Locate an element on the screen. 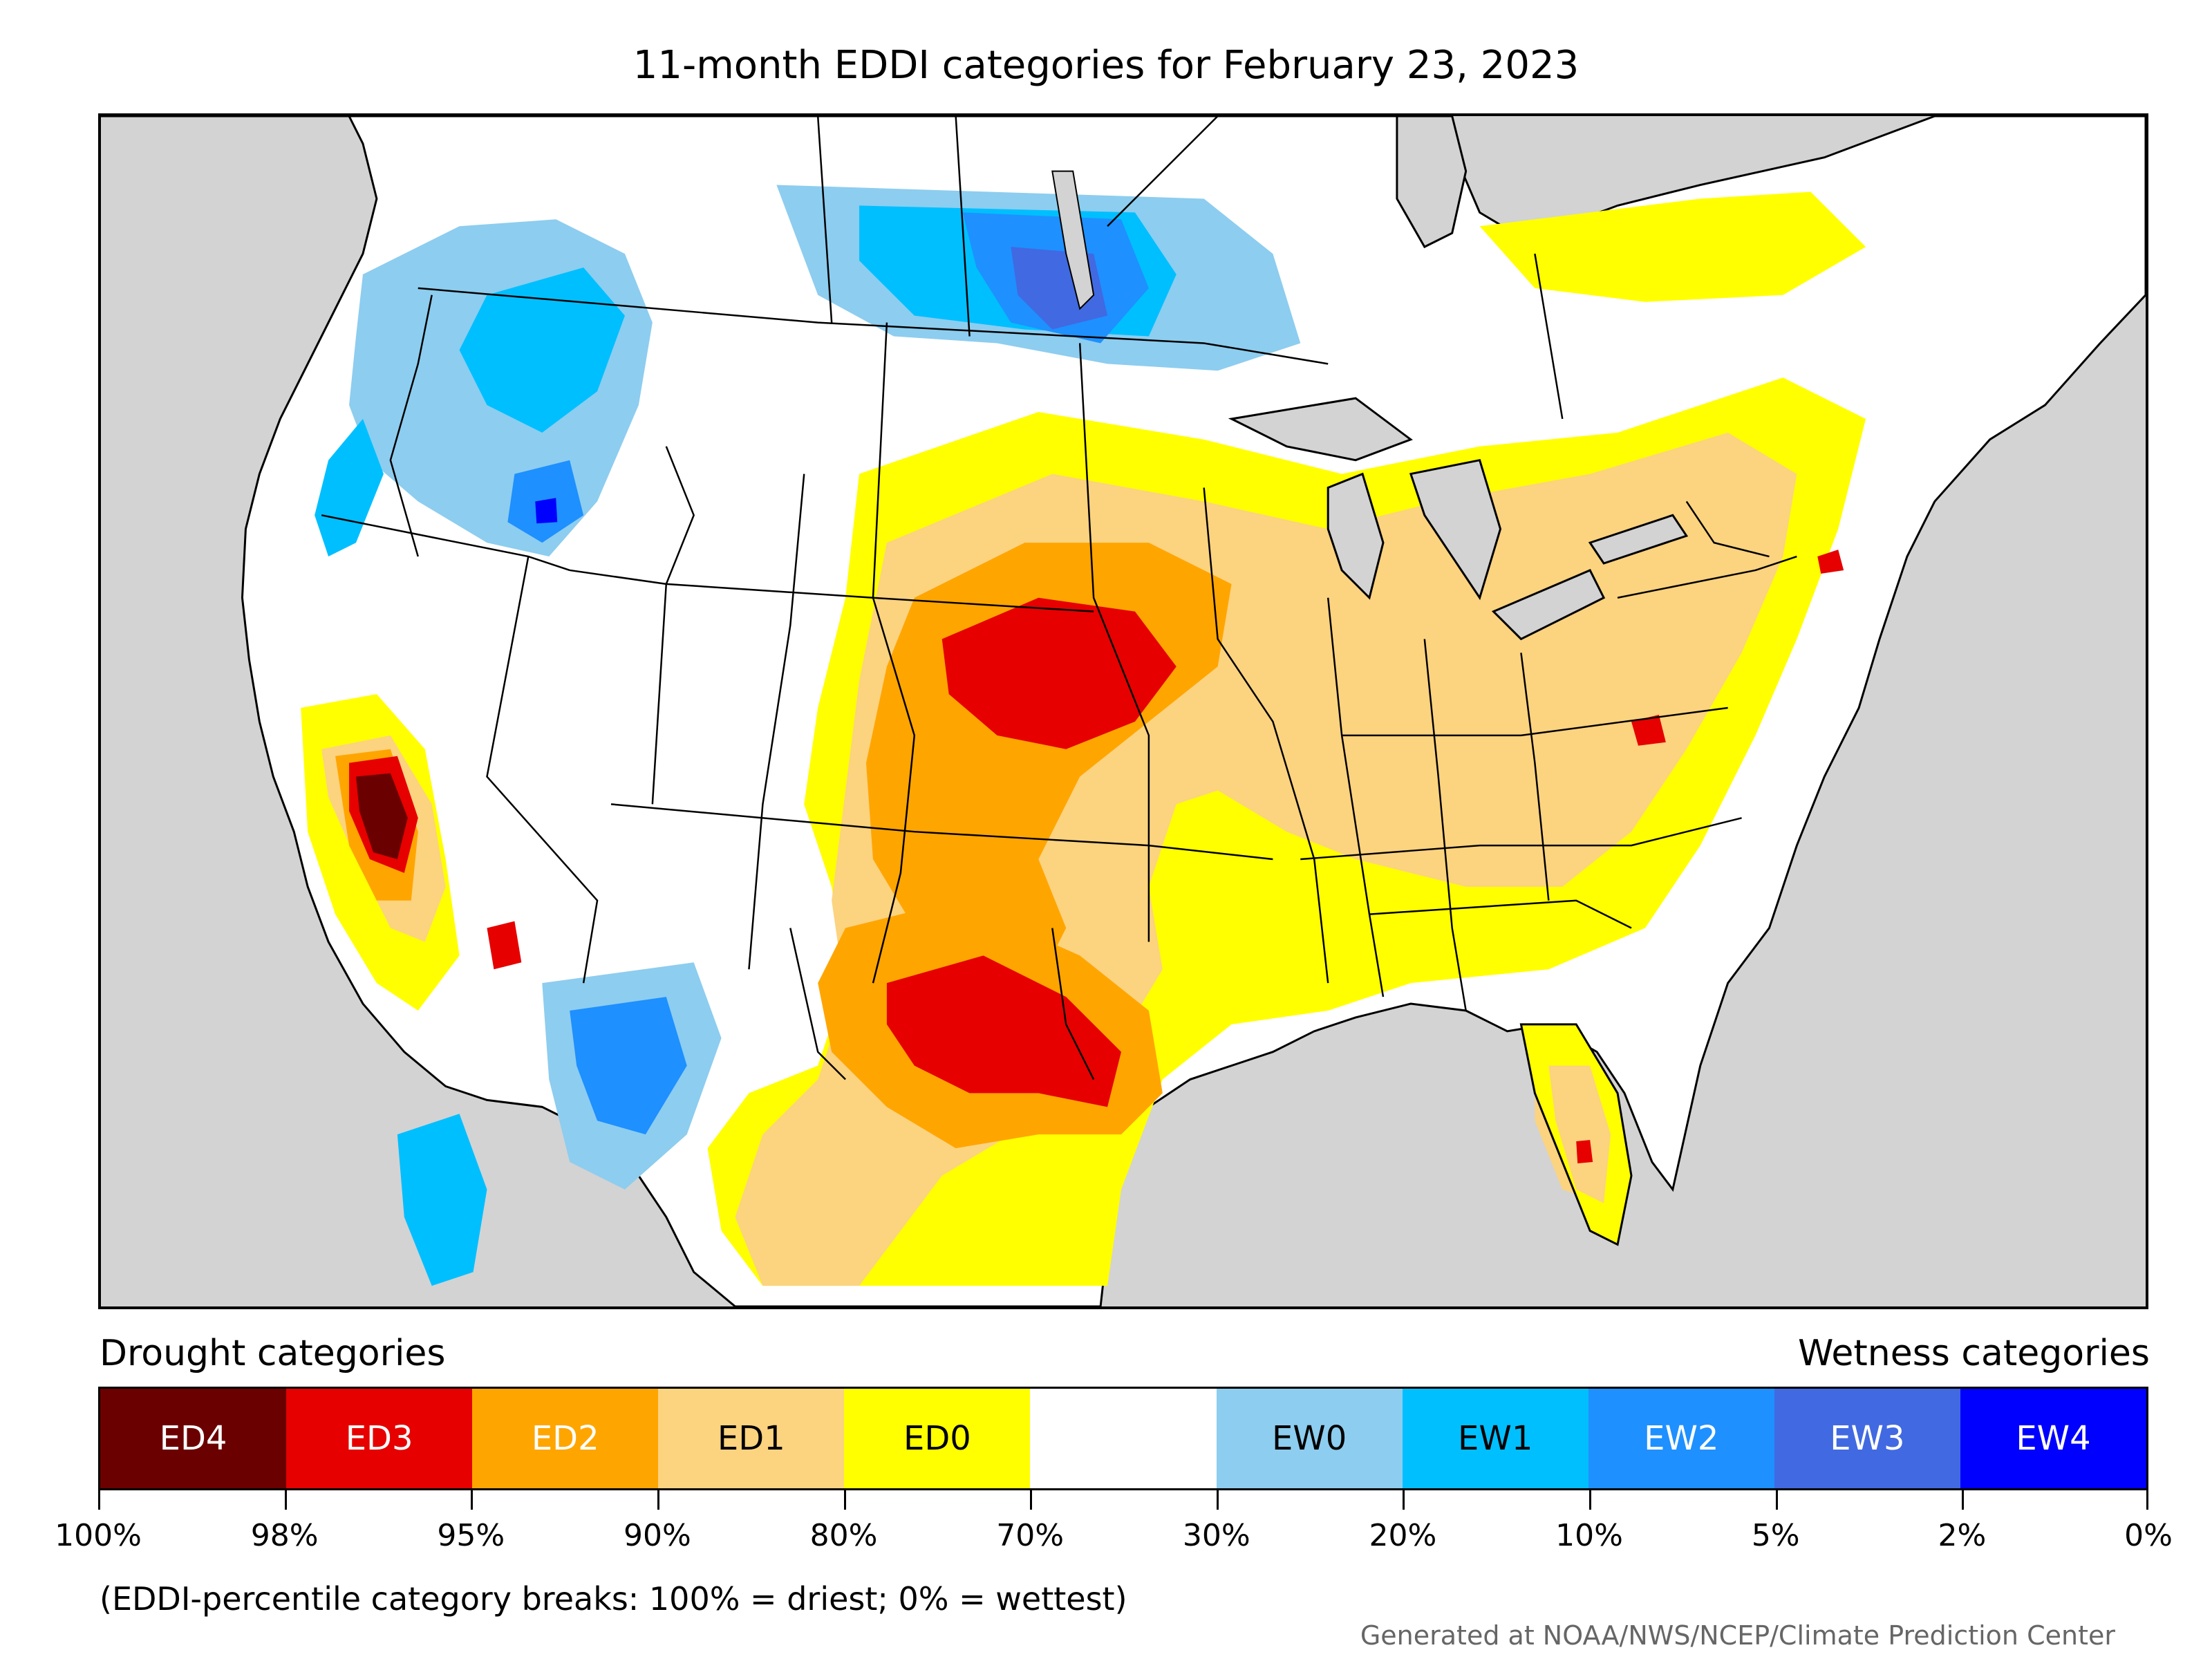 This screenshot has height=1659, width=2212. colorbar-ticks is located at coordinates (1123, 1501).